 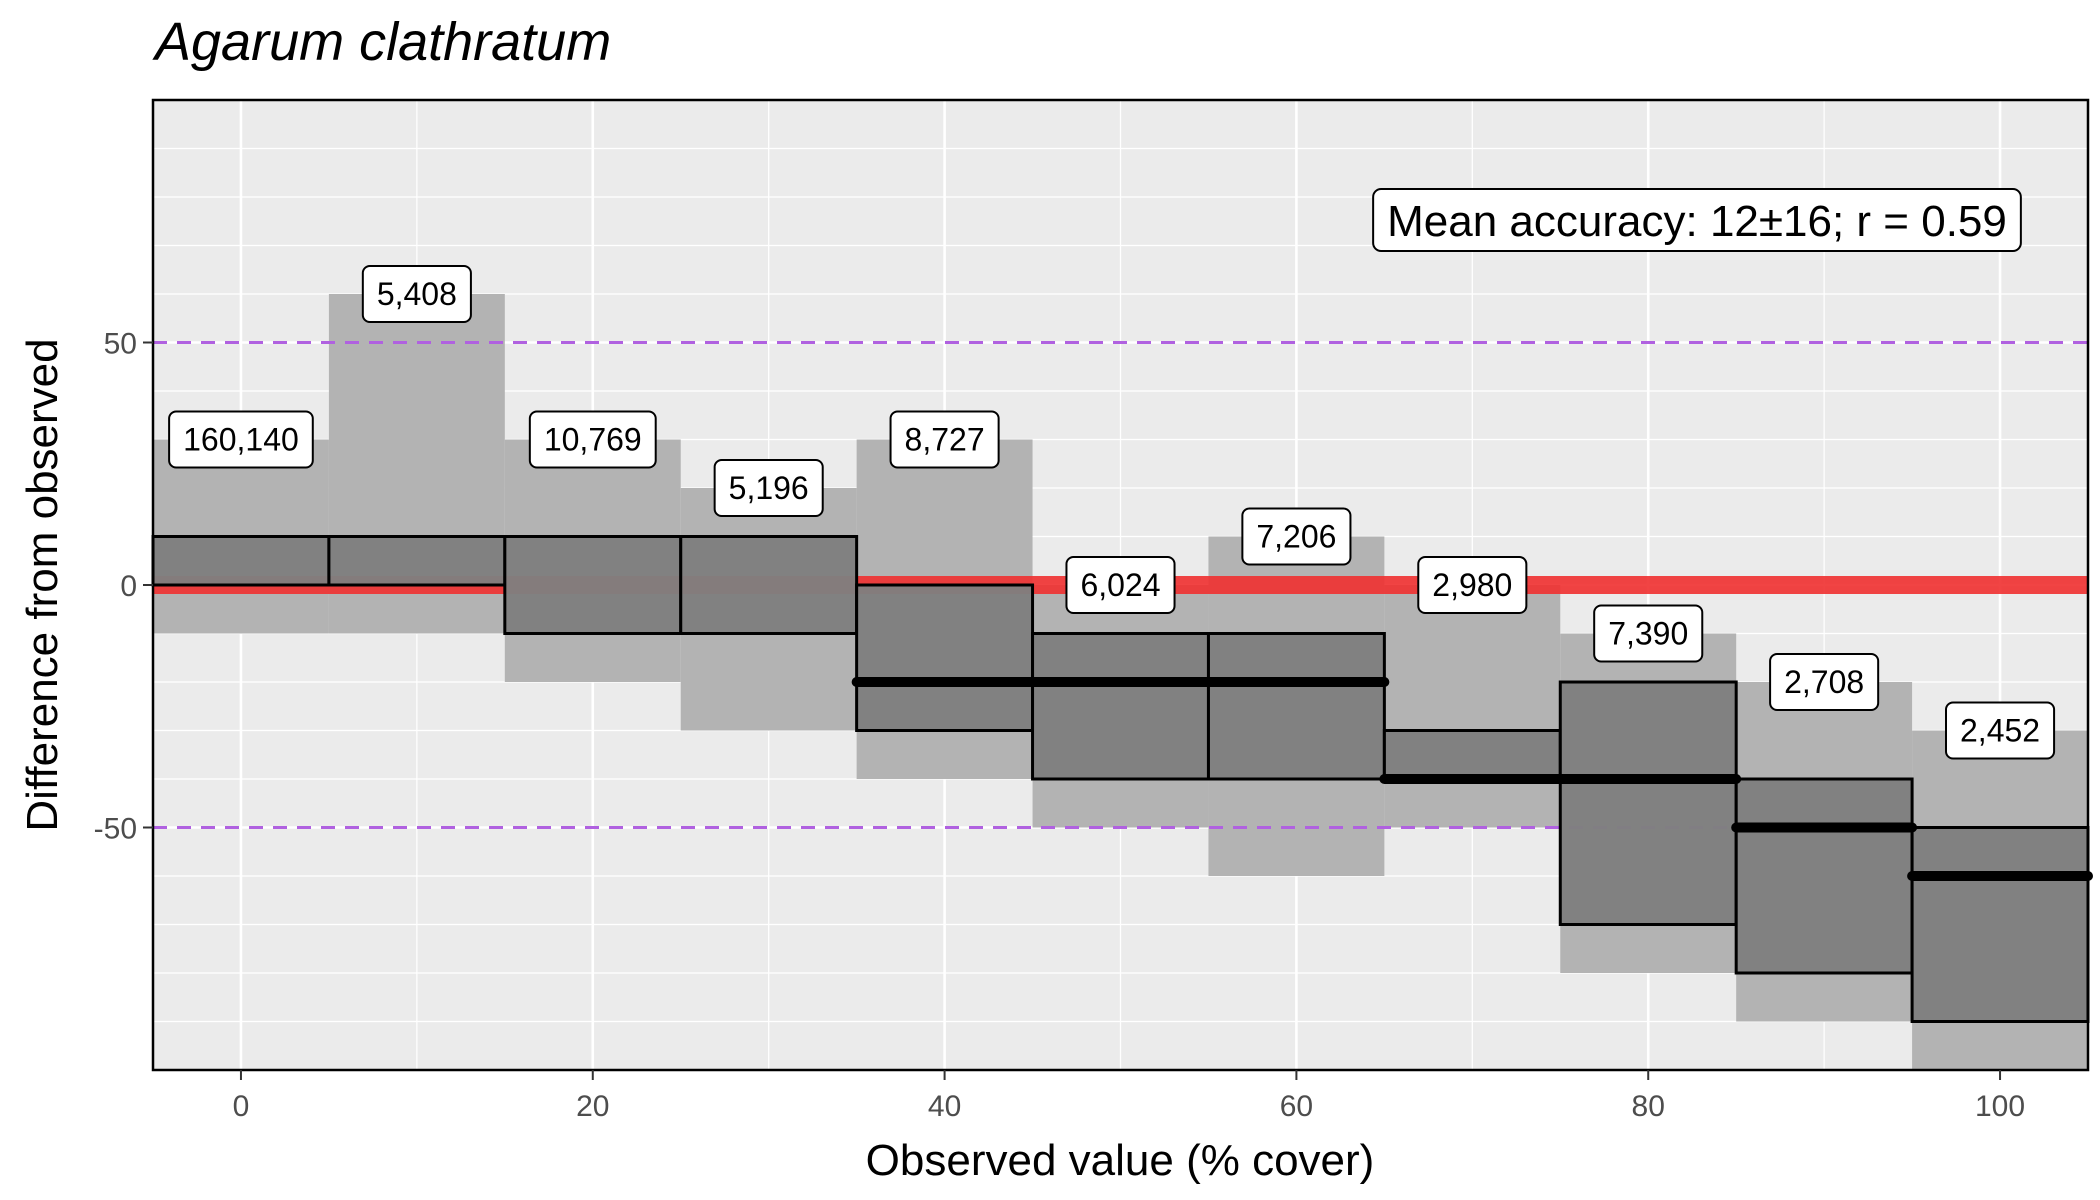 What do you see at coordinates (1648, 1106) in the screenshot?
I see `x-tick-label: 80` at bounding box center [1648, 1106].